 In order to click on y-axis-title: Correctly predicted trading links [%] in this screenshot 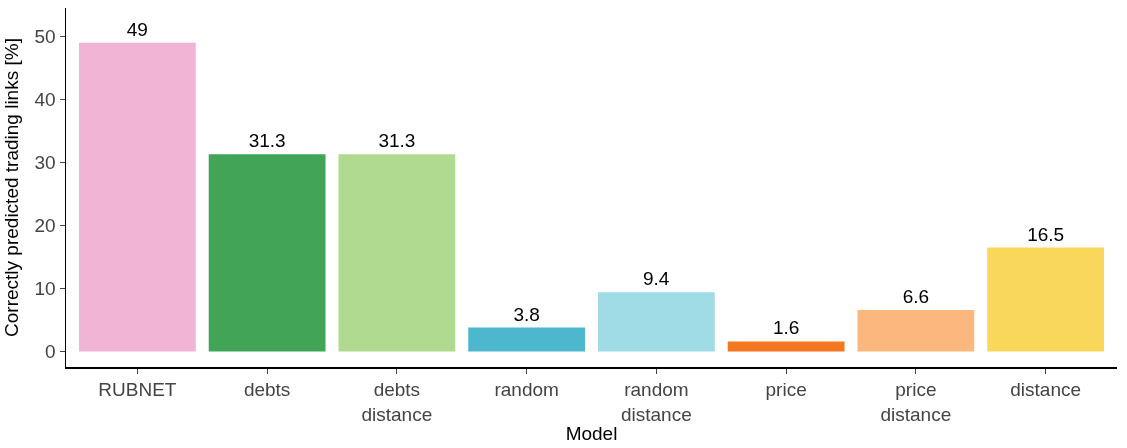, I will do `click(11, 187)`.